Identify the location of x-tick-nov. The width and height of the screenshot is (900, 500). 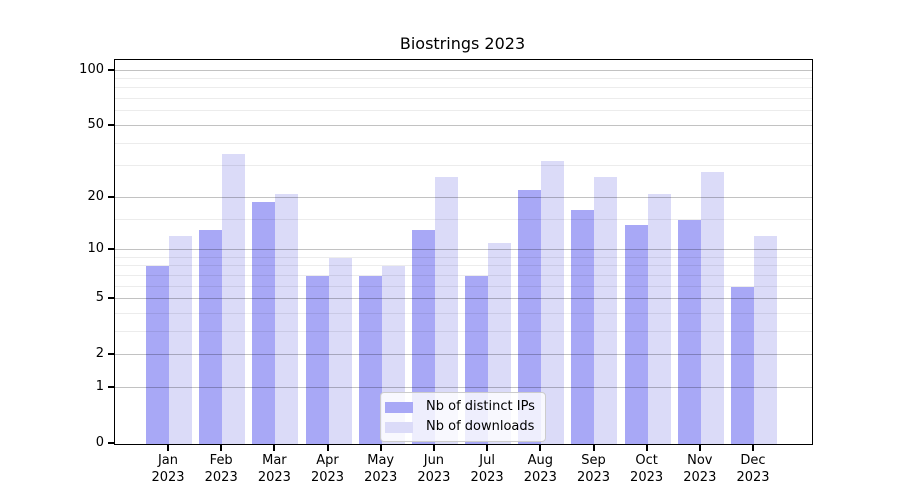
(699, 448).